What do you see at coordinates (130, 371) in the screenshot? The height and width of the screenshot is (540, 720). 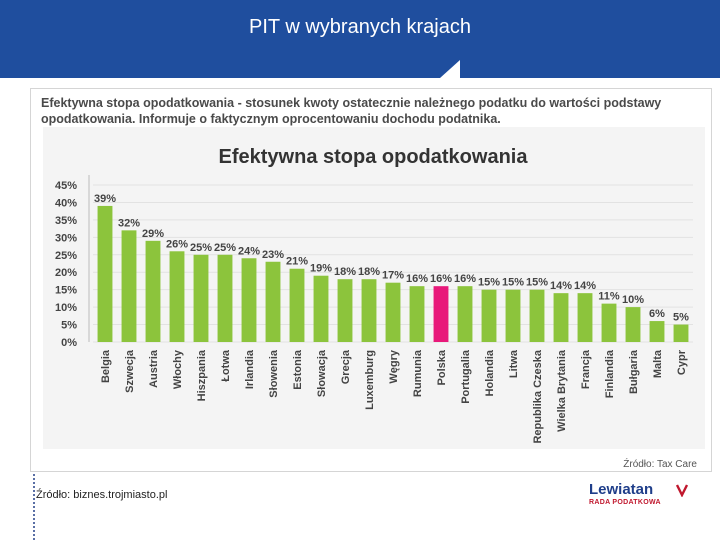 I see `x-tick-label: Szwecja` at bounding box center [130, 371].